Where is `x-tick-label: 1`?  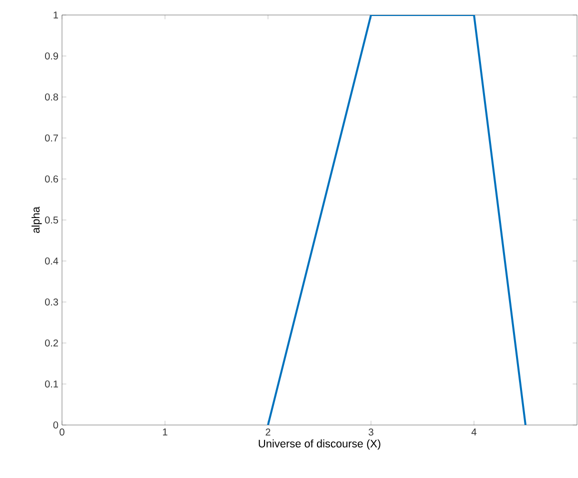
x-tick-label: 1 is located at coordinates (165, 432).